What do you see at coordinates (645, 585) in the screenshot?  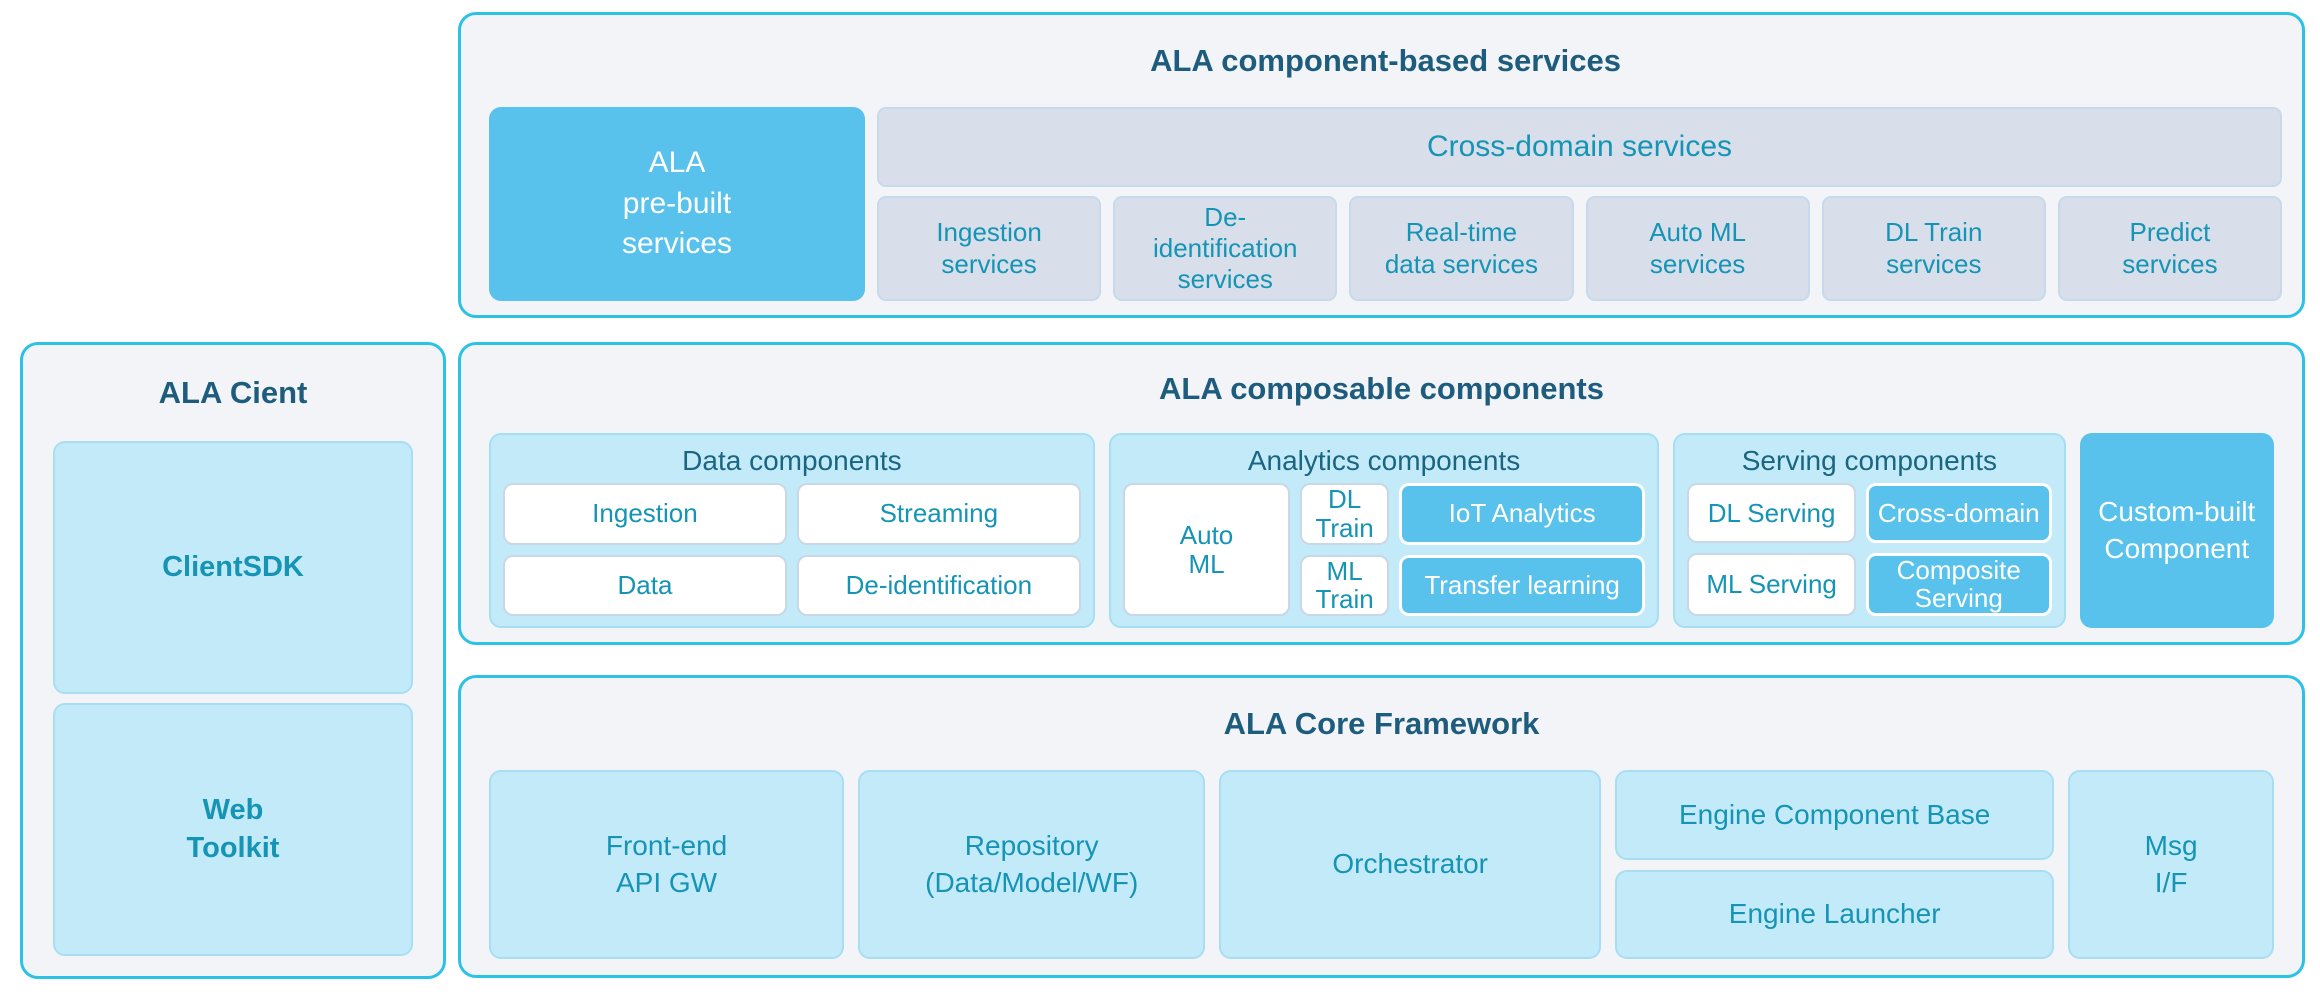 I see `data-component-box: Data` at bounding box center [645, 585].